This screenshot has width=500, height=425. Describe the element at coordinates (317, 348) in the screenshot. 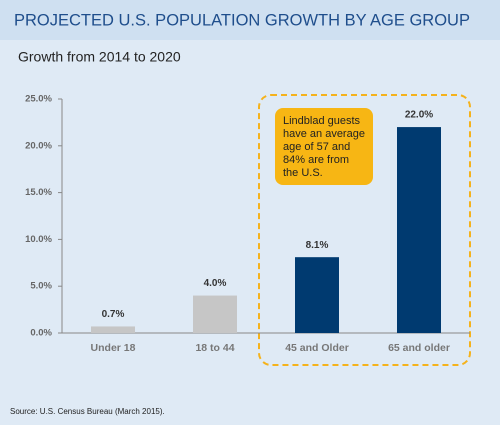

I see `x-tick-label: 45 and Older` at that location.